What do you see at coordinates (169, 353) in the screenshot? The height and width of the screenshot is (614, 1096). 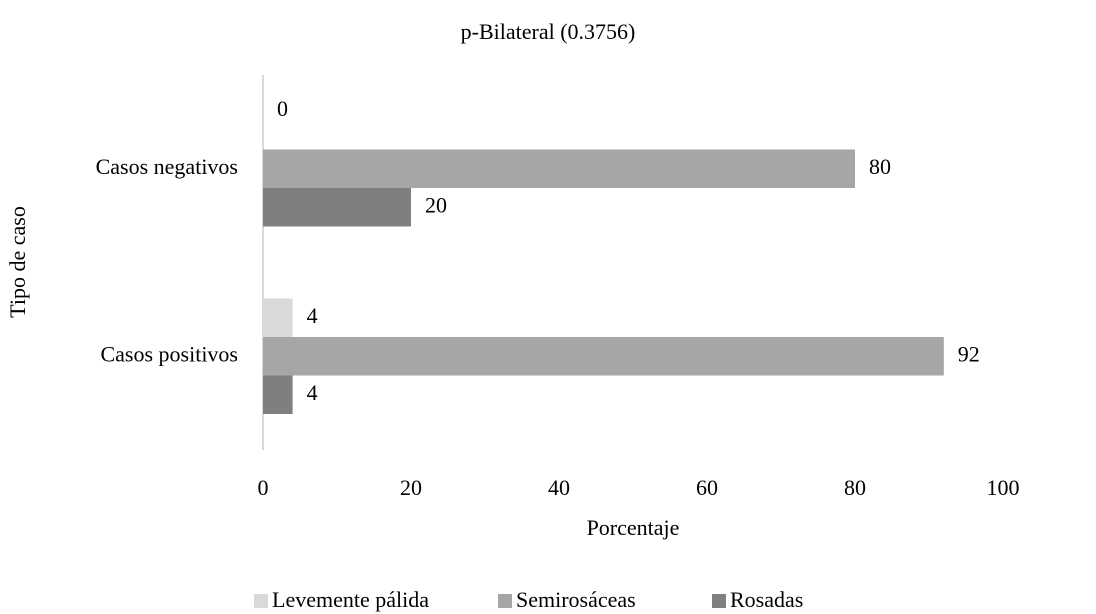 I see `y-tick-label: Casos positivos` at bounding box center [169, 353].